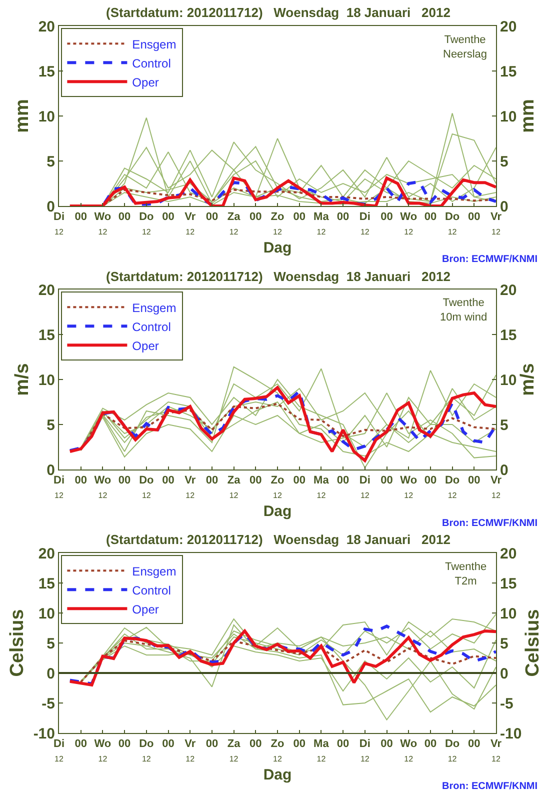  I want to click on y-tick-label: -5, so click(48, 703).